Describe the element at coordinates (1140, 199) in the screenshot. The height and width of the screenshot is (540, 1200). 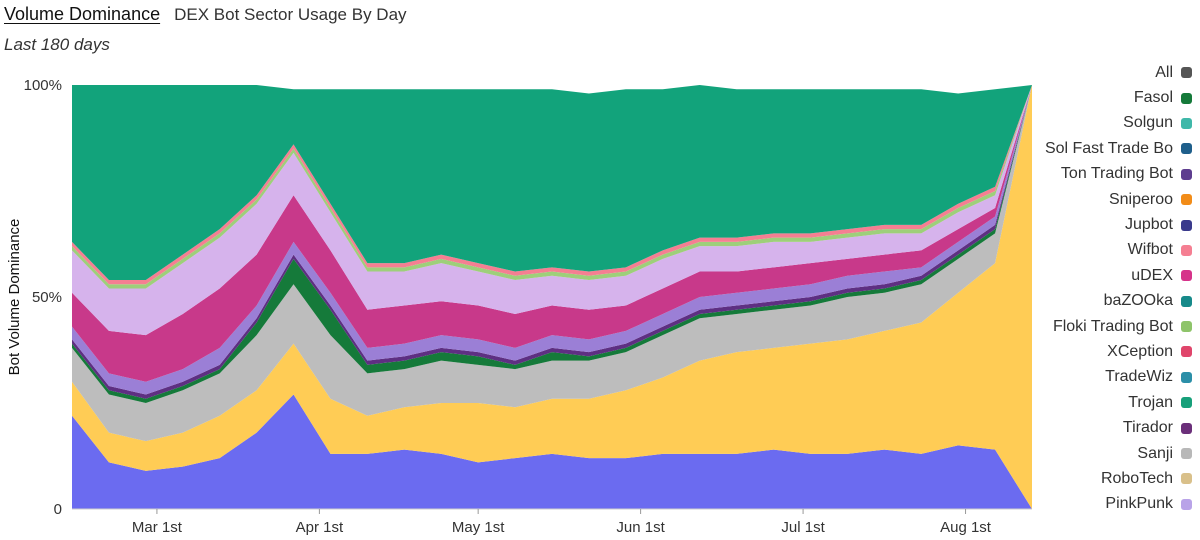
I see `legend-label: Sniperoo` at that location.